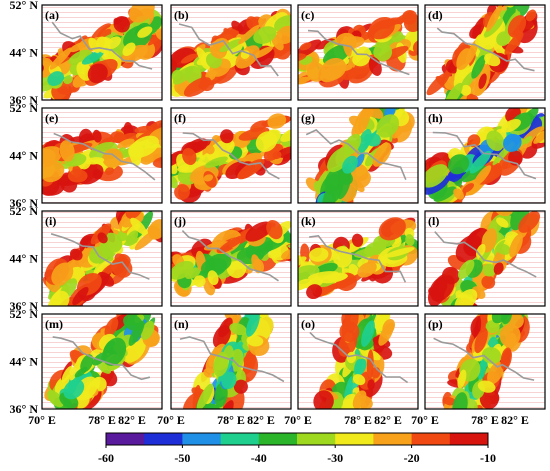  I want to click on x-tick-label: 78° E, so click(358, 420).